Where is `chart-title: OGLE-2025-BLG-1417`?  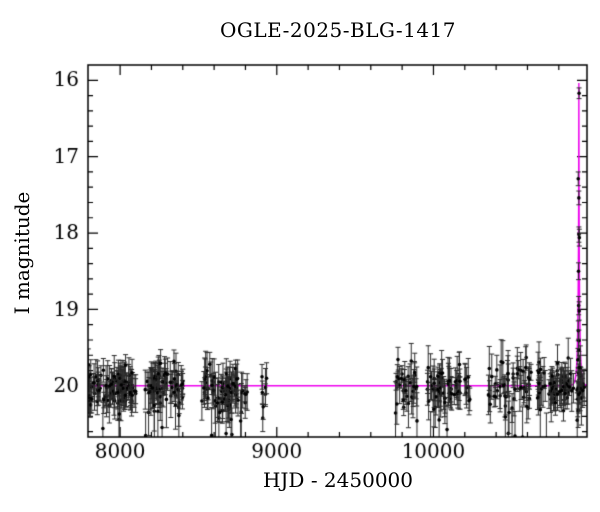 chart-title: OGLE-2025-BLG-1417 is located at coordinates (338, 30).